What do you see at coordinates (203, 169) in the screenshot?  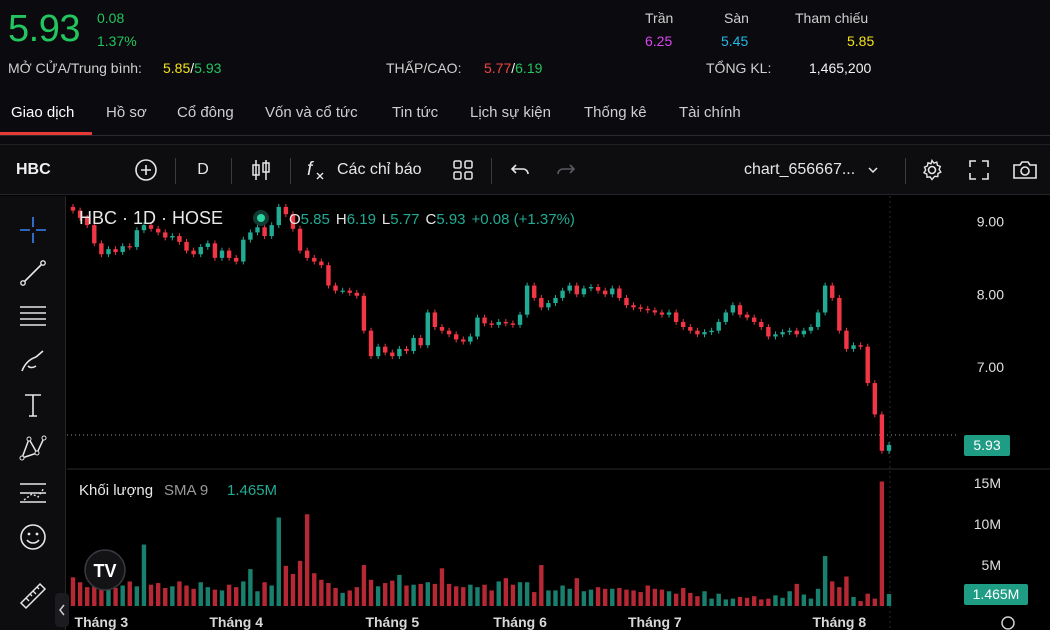 I see `interval-button: D` at bounding box center [203, 169].